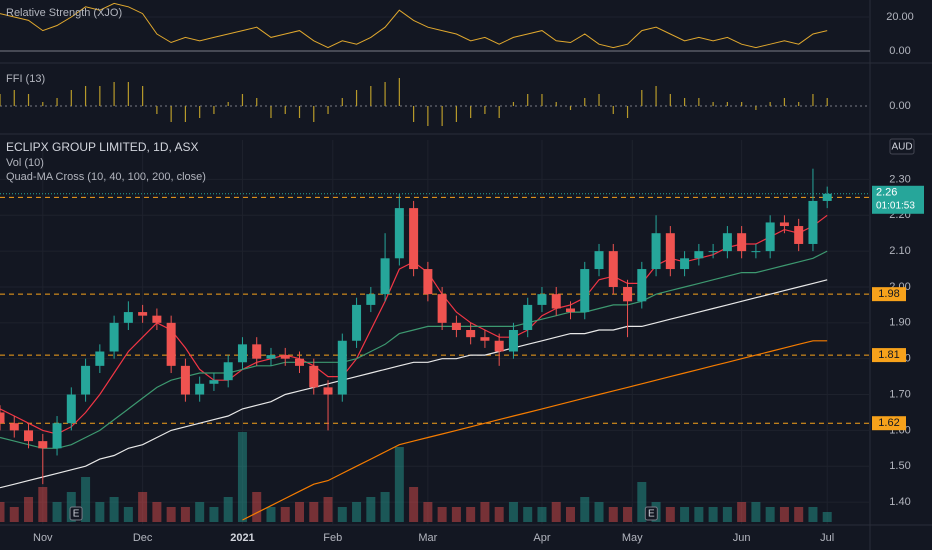 Image resolution: width=932 pixels, height=550 pixels. I want to click on chart-title: ECLIPX GROUP LIMITED, 1D, ASX, so click(102, 147).